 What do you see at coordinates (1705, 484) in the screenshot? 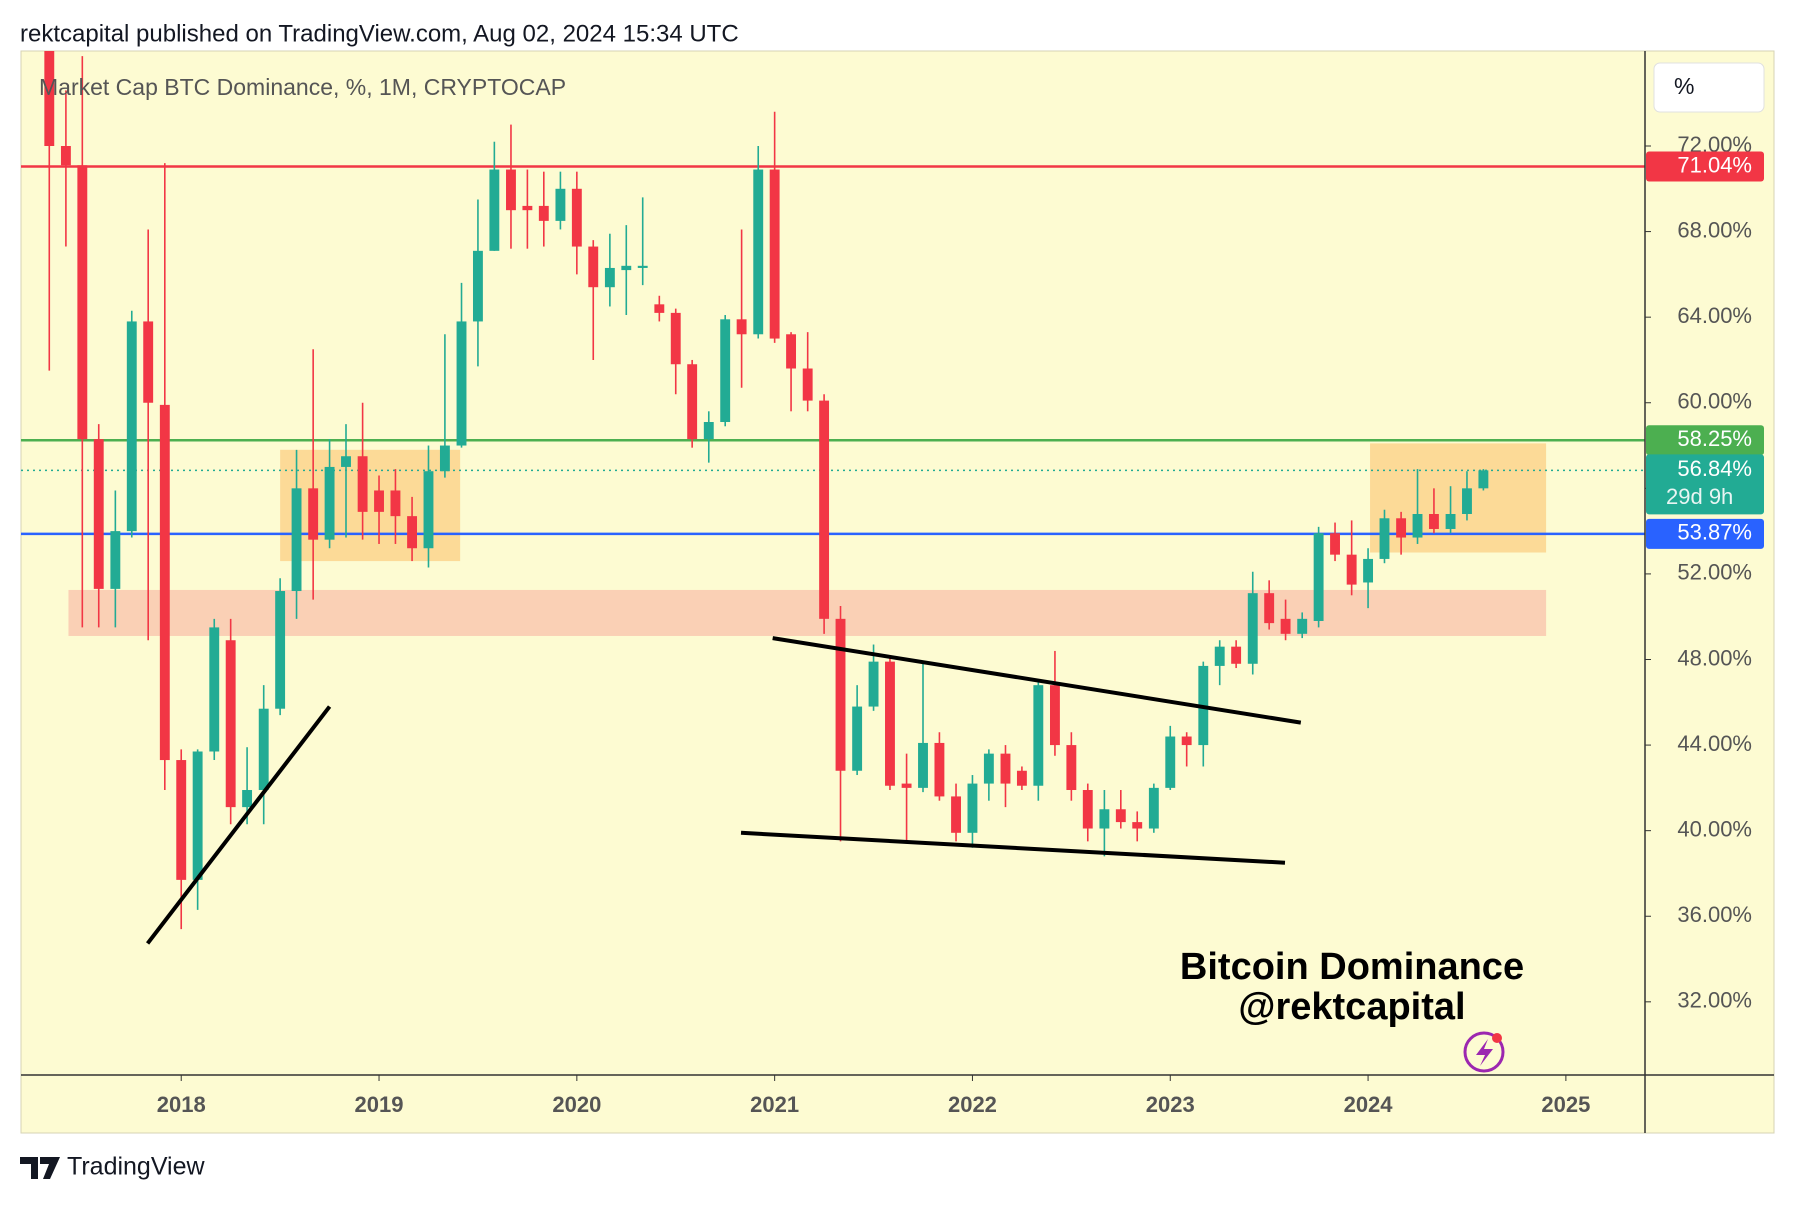
I see `last-price-tag` at bounding box center [1705, 484].